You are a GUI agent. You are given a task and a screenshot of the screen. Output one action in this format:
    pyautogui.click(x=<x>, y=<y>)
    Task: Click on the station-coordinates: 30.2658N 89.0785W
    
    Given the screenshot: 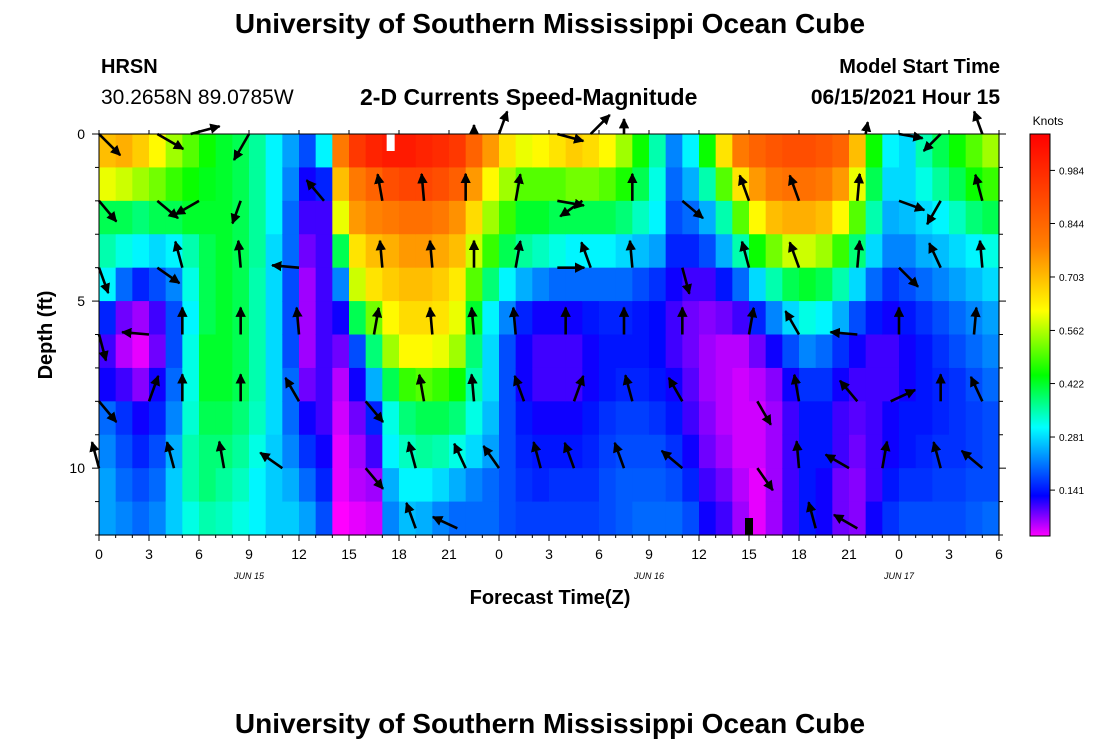 What is the action you would take?
    pyautogui.click(x=197, y=97)
    